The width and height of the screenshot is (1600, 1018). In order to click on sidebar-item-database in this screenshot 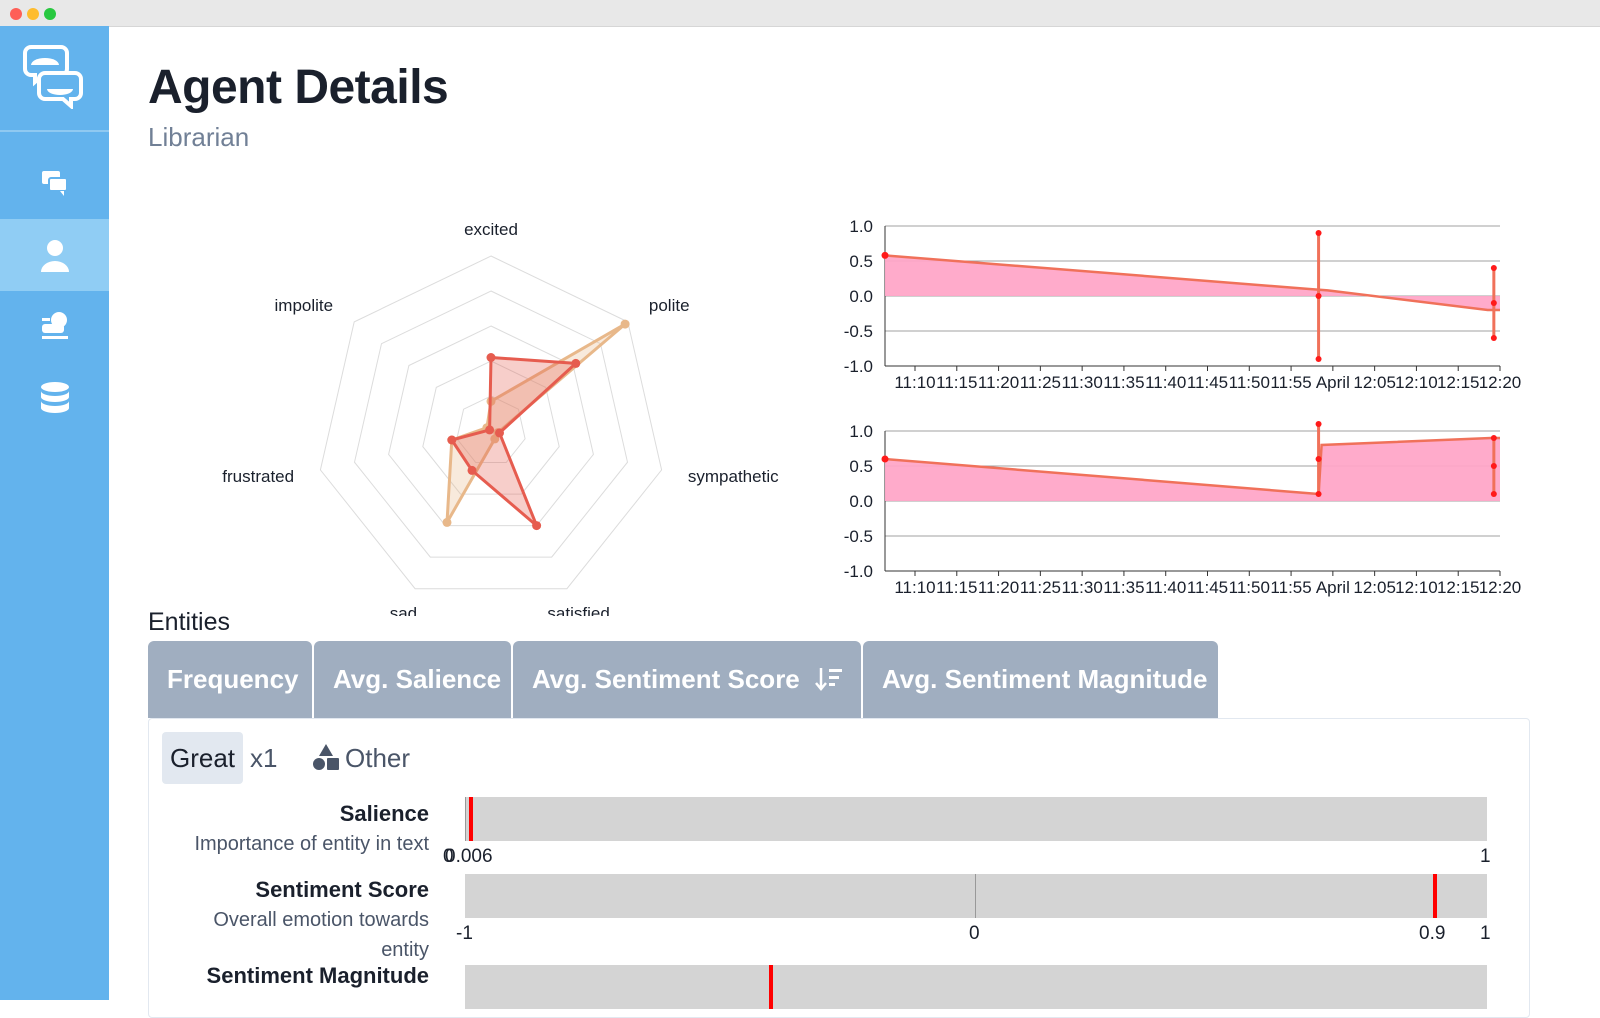, I will do `click(54, 397)`.